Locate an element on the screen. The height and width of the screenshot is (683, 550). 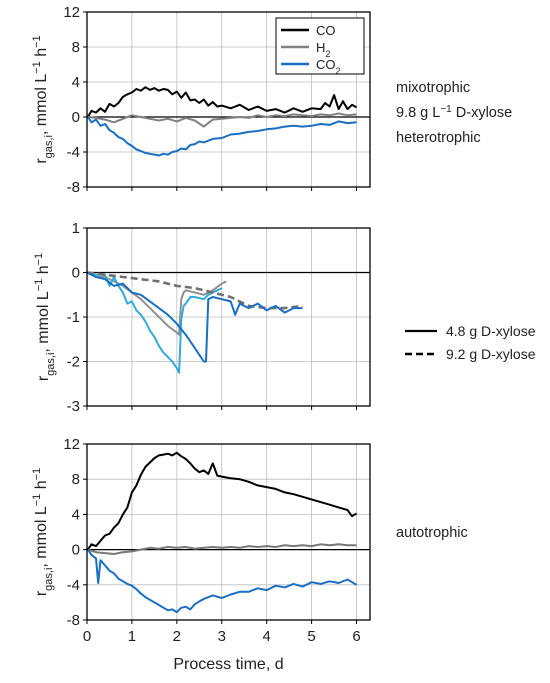
x-tick-label: 6 is located at coordinates (356, 636).